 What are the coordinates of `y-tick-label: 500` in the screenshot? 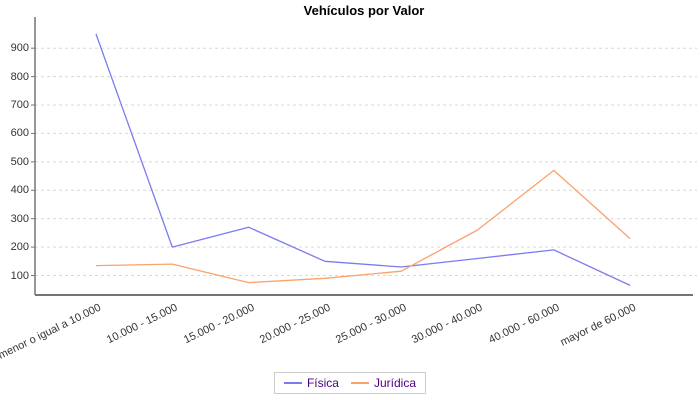 It's located at (19, 161).